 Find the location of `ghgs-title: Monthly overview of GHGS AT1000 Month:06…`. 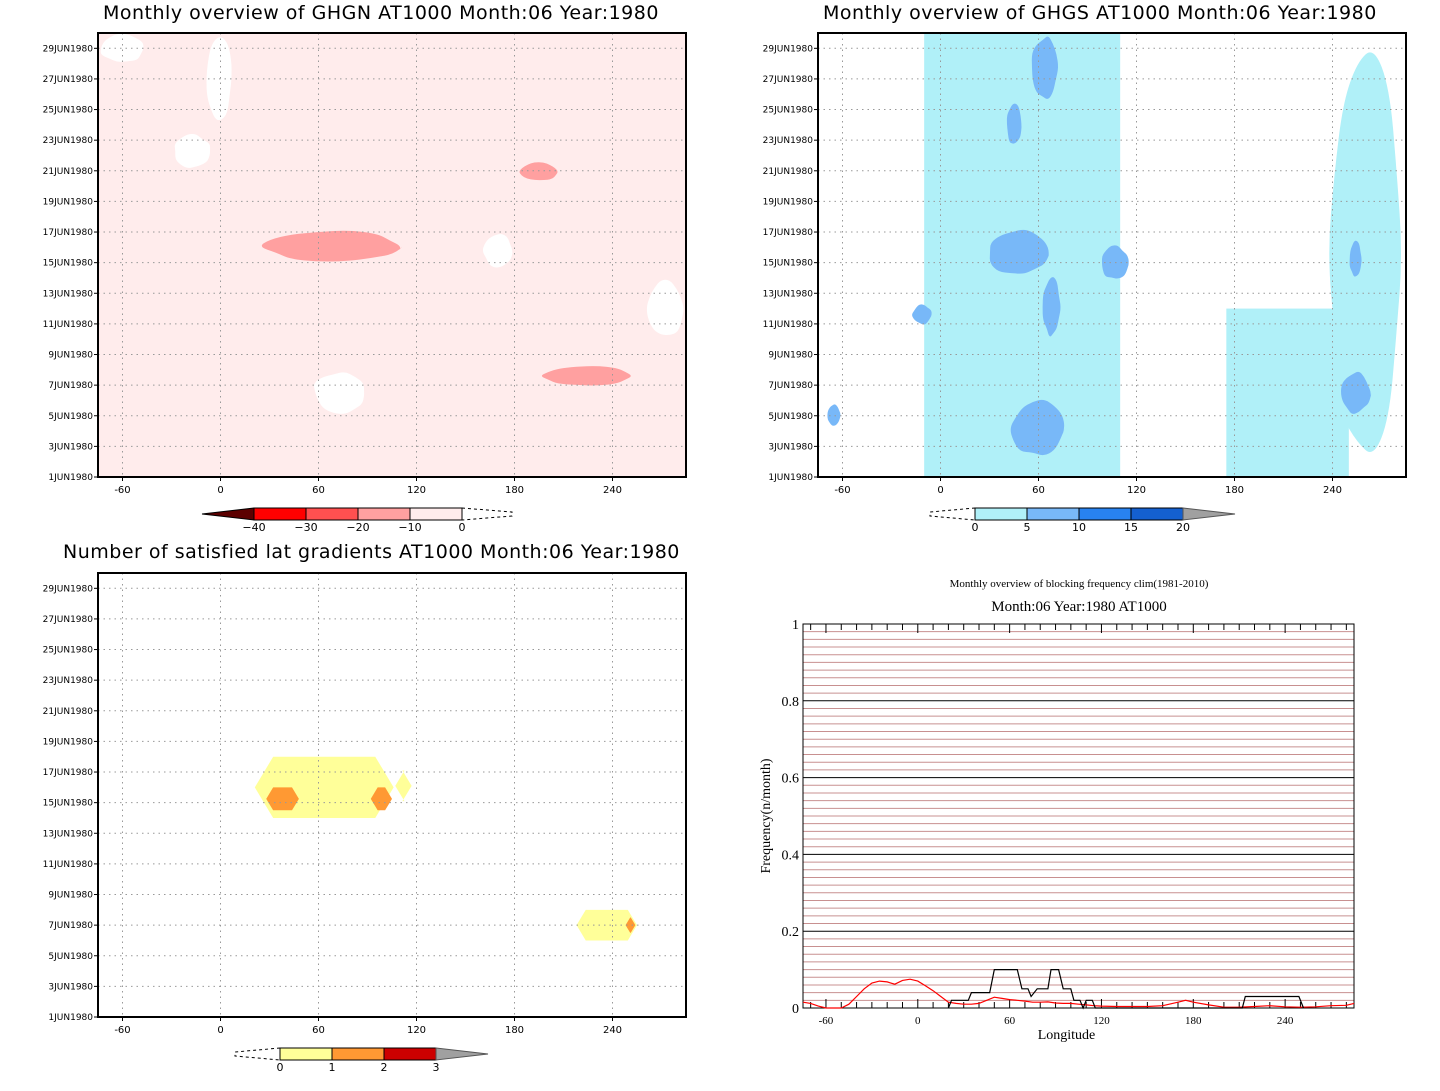

ghgs-title: Monthly overview of GHGS AT1000 Month:06… is located at coordinates (1100, 13).